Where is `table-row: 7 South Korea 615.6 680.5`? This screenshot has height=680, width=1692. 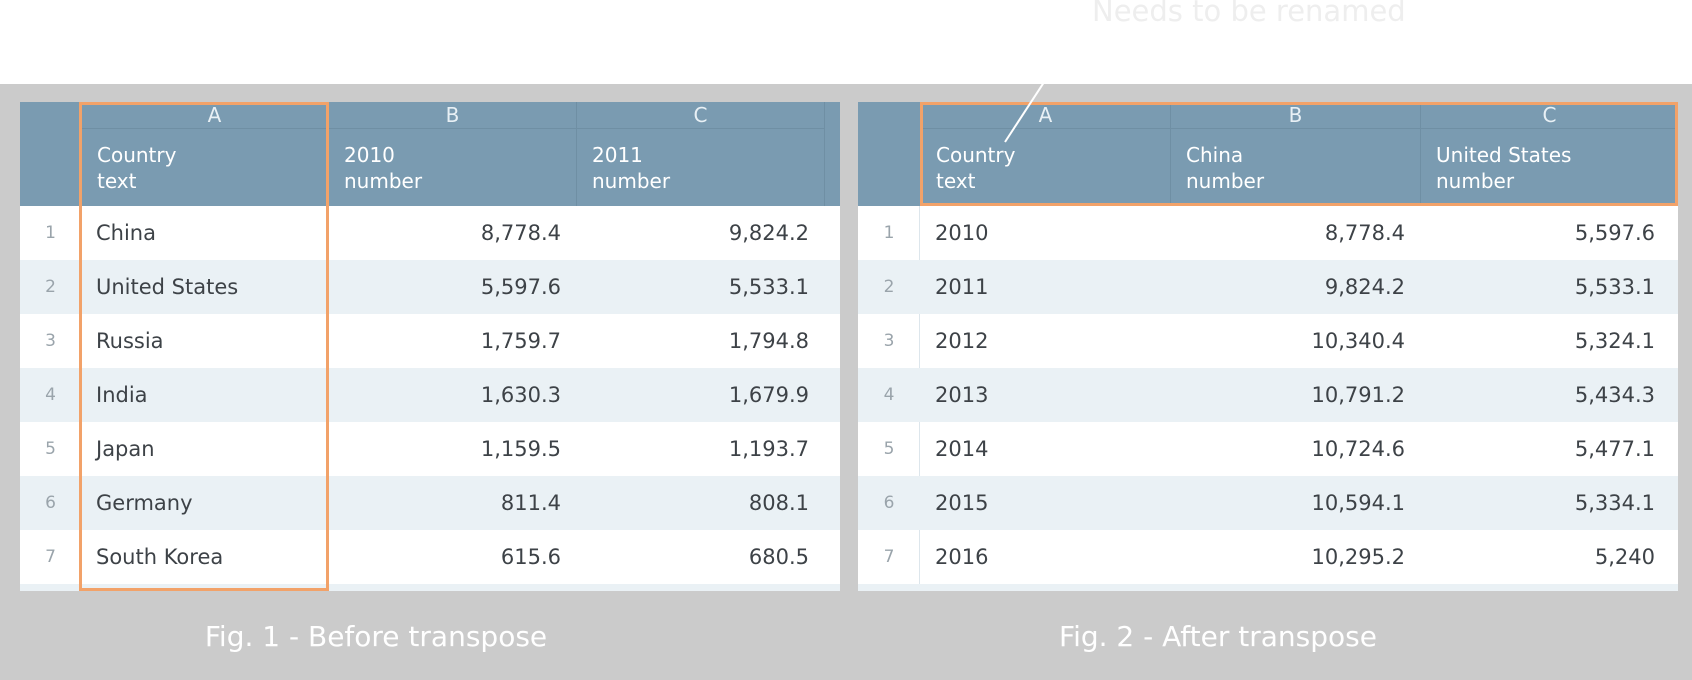 table-row: 7 South Korea 615.6 680.5 is located at coordinates (430, 557).